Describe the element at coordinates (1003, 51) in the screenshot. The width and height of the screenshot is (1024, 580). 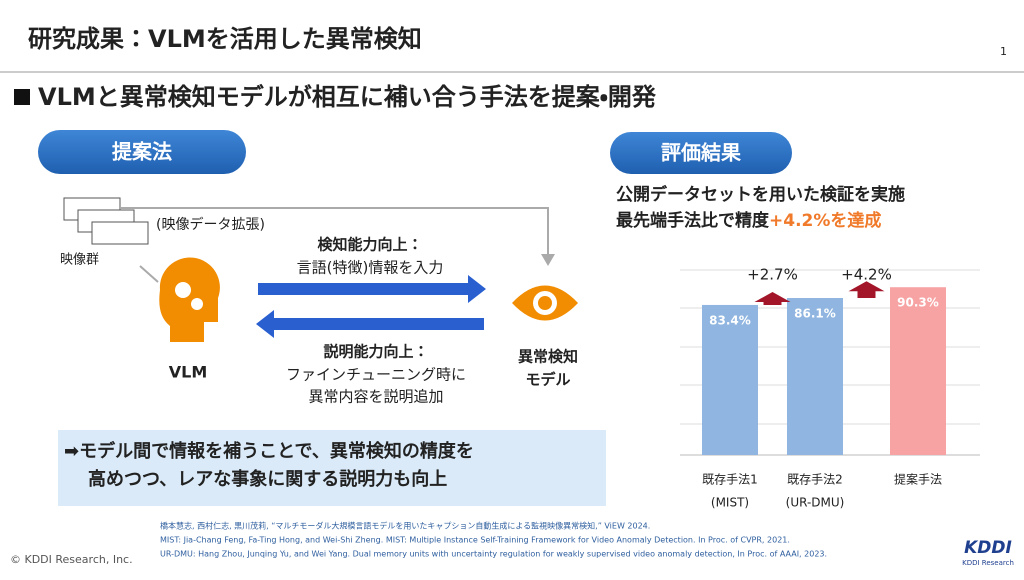
I see `page-number: 1` at that location.